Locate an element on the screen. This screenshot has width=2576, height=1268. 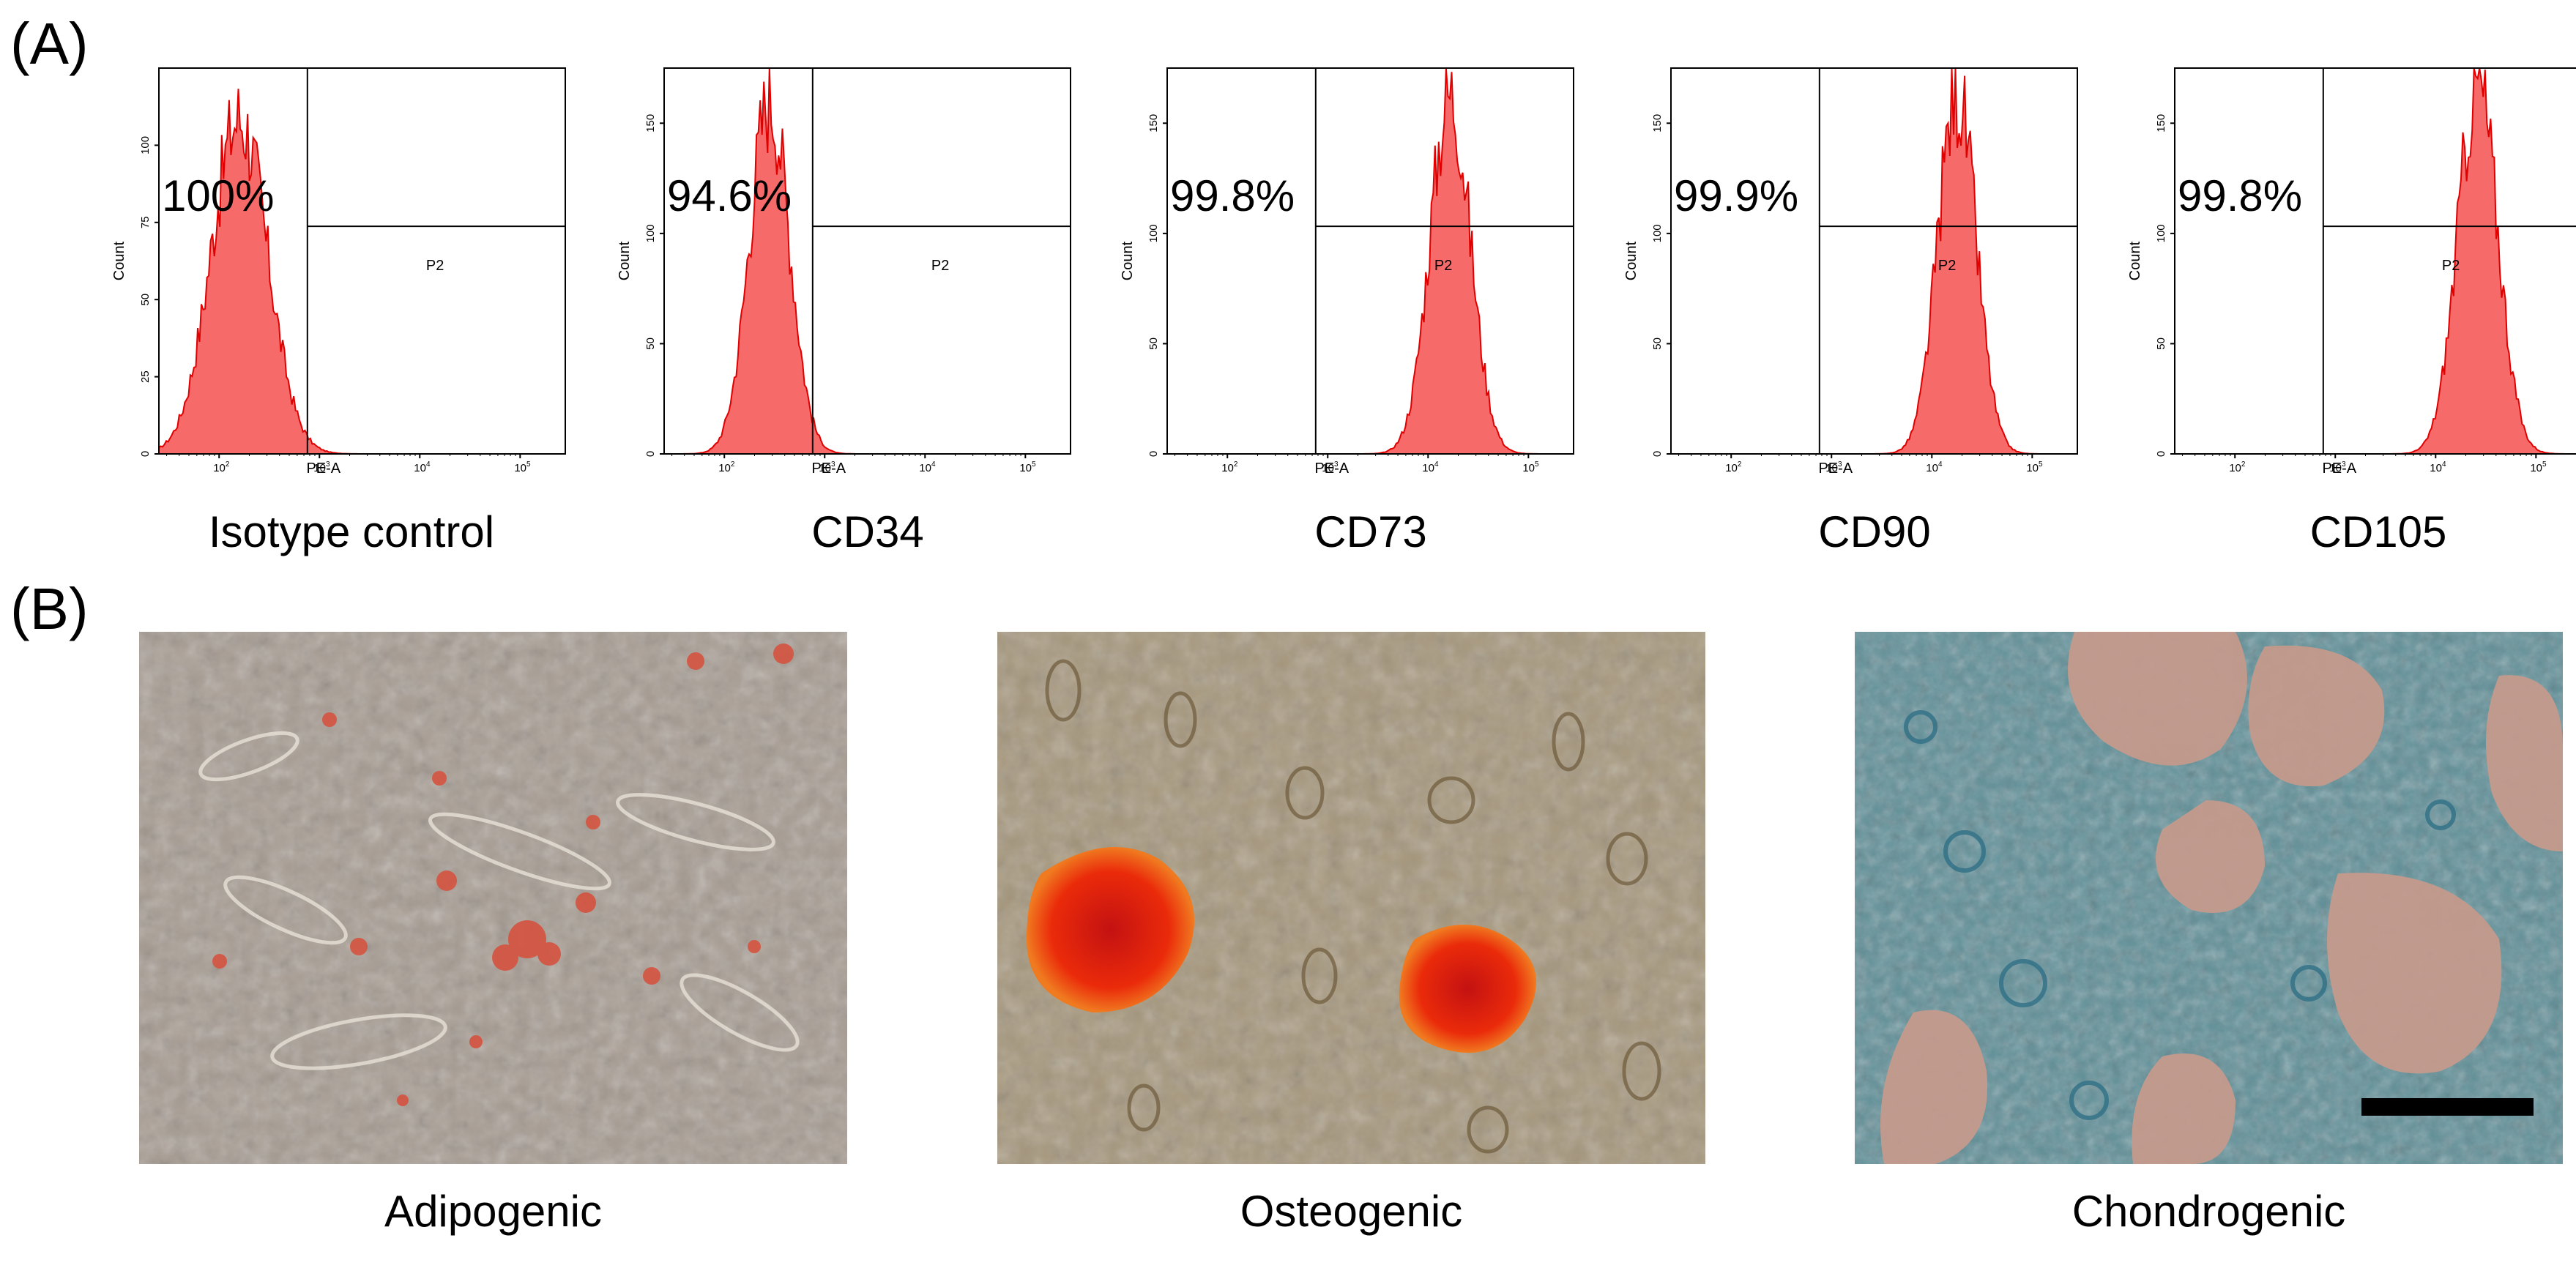
percent-label: 94.6% is located at coordinates (729, 195).